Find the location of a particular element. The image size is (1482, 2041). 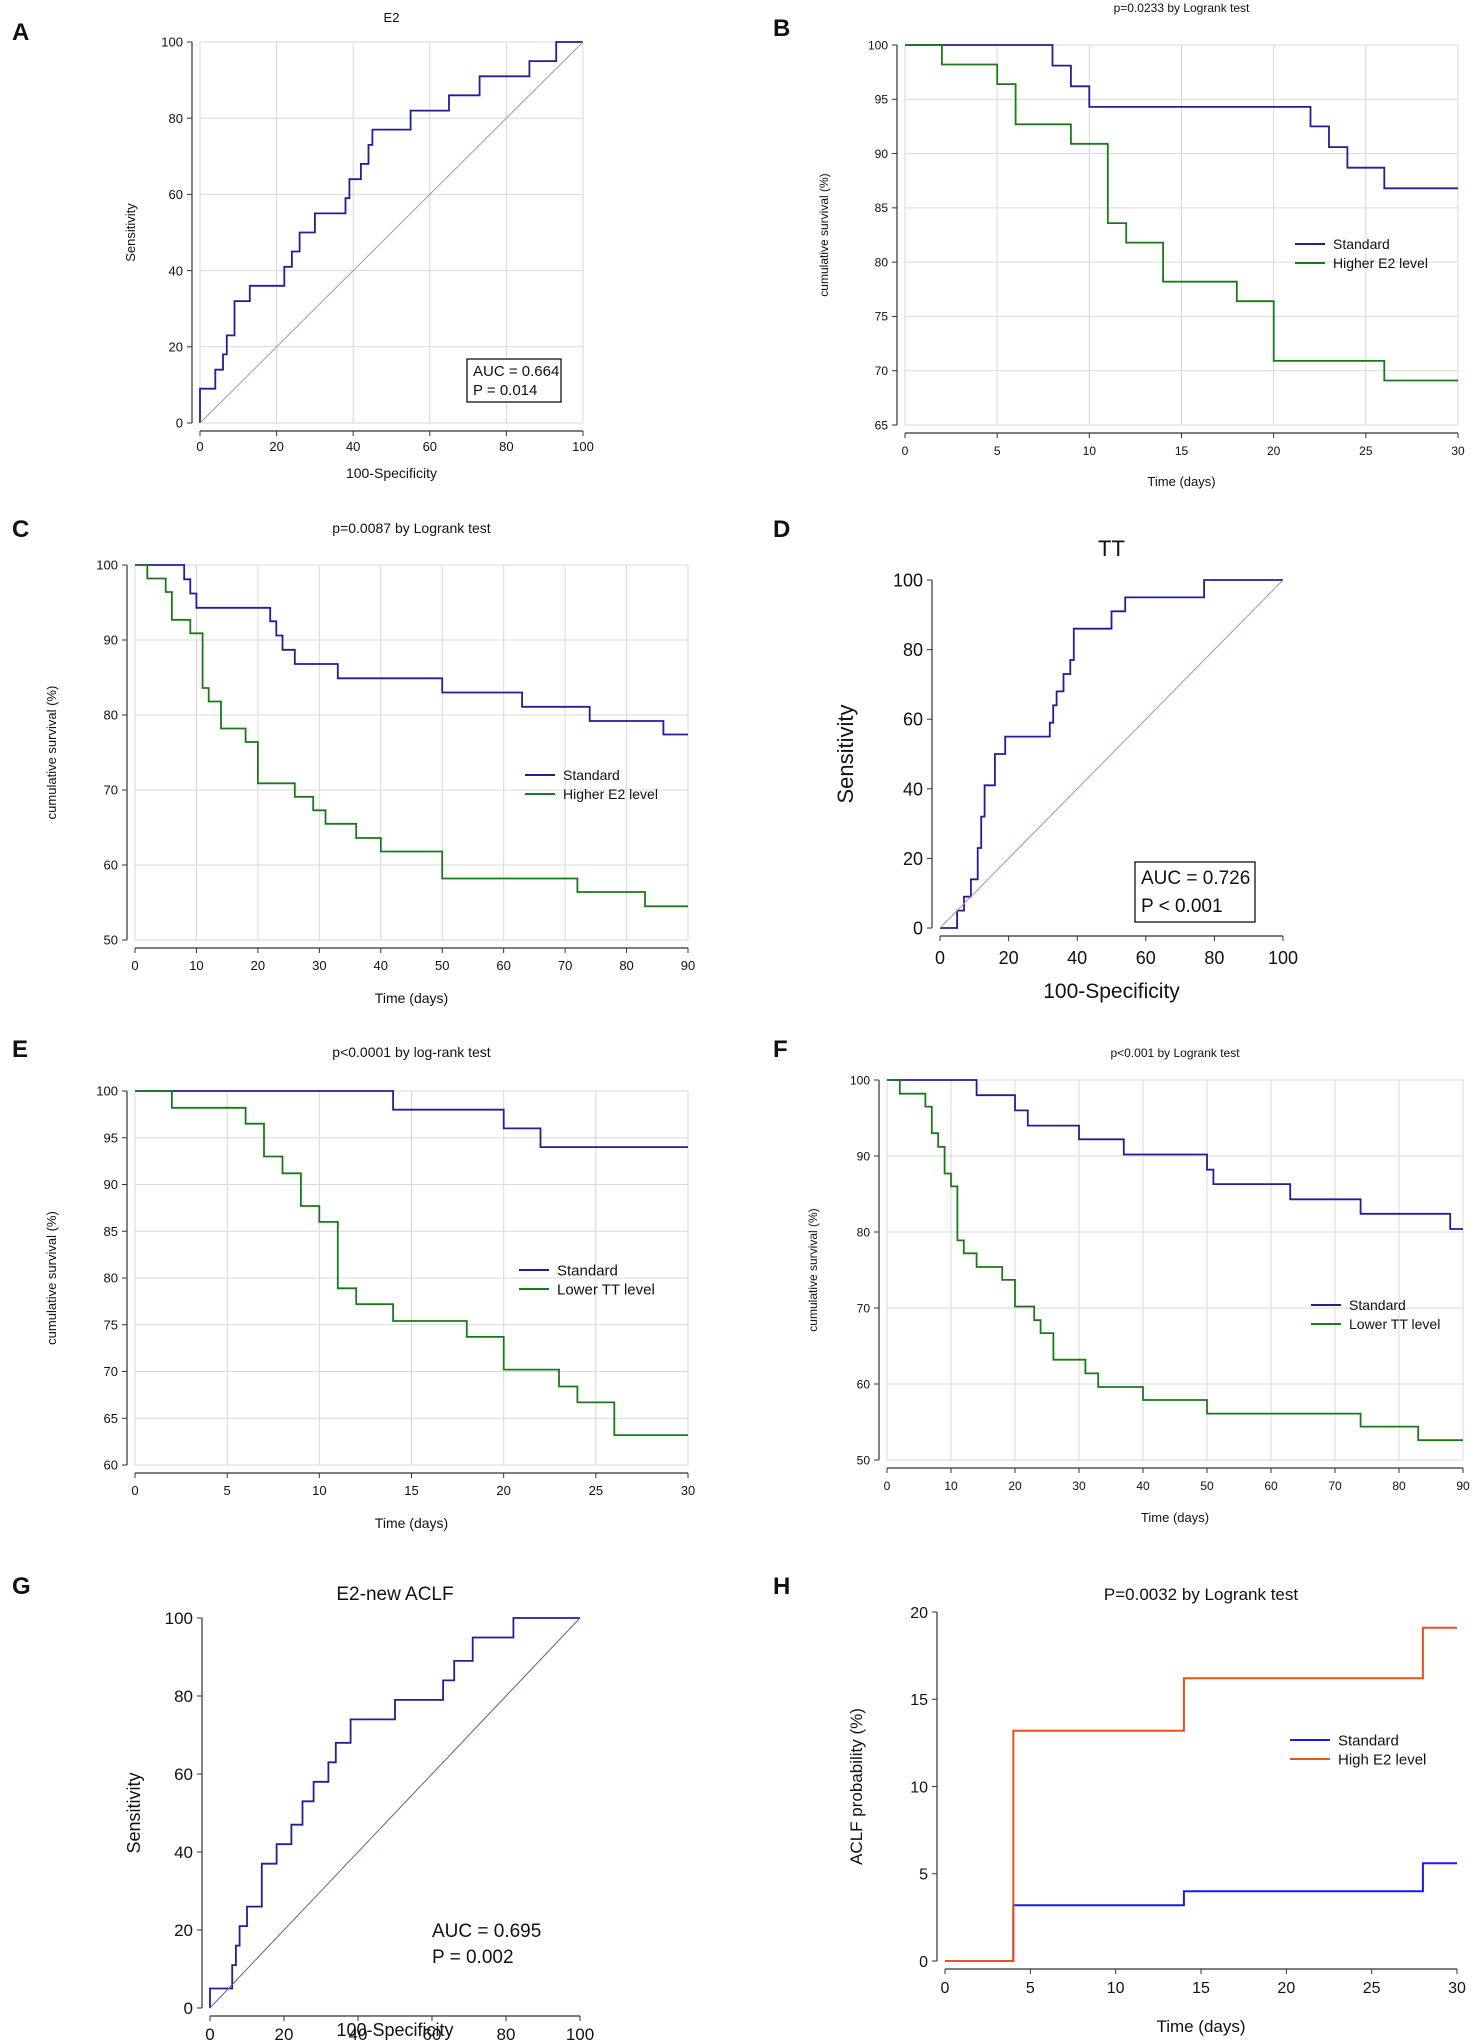

chart-title: p<0.001 by Logrank test is located at coordinates (1175, 1053).